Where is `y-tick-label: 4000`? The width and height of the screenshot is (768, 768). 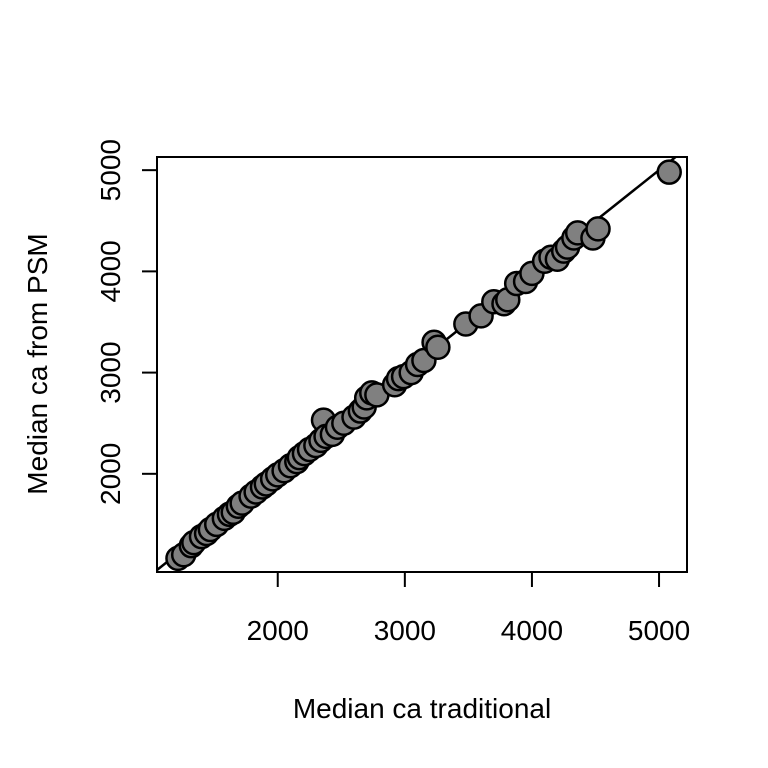 y-tick-label: 4000 is located at coordinates (110, 271).